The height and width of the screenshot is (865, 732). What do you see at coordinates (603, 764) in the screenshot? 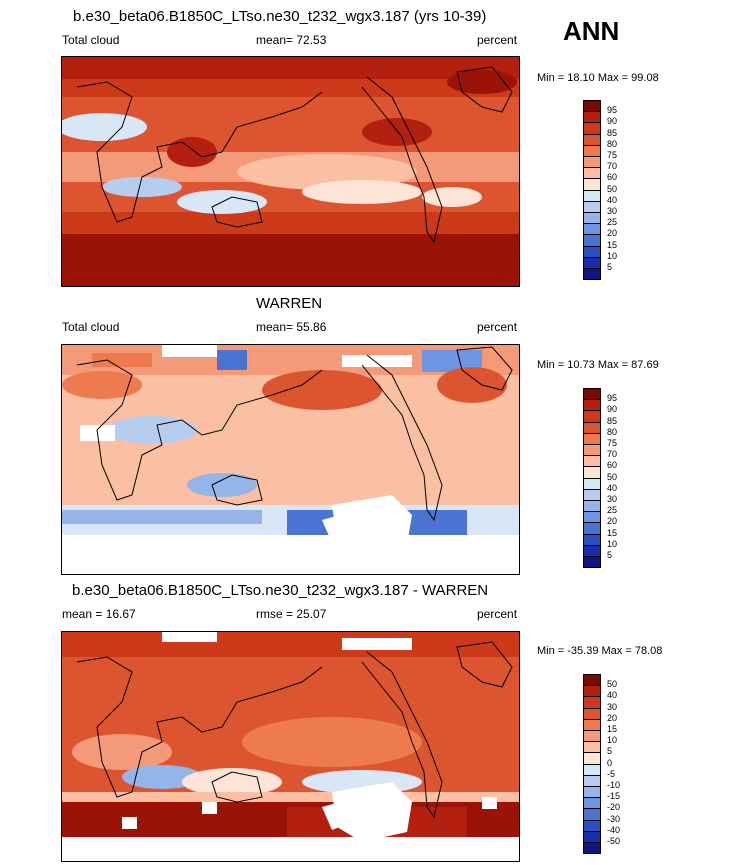
I see `panel3-colorbar: 50 40 30 20 15 10 5 0 -5 -10 -15 -20 -30 -40 -50` at bounding box center [603, 764].